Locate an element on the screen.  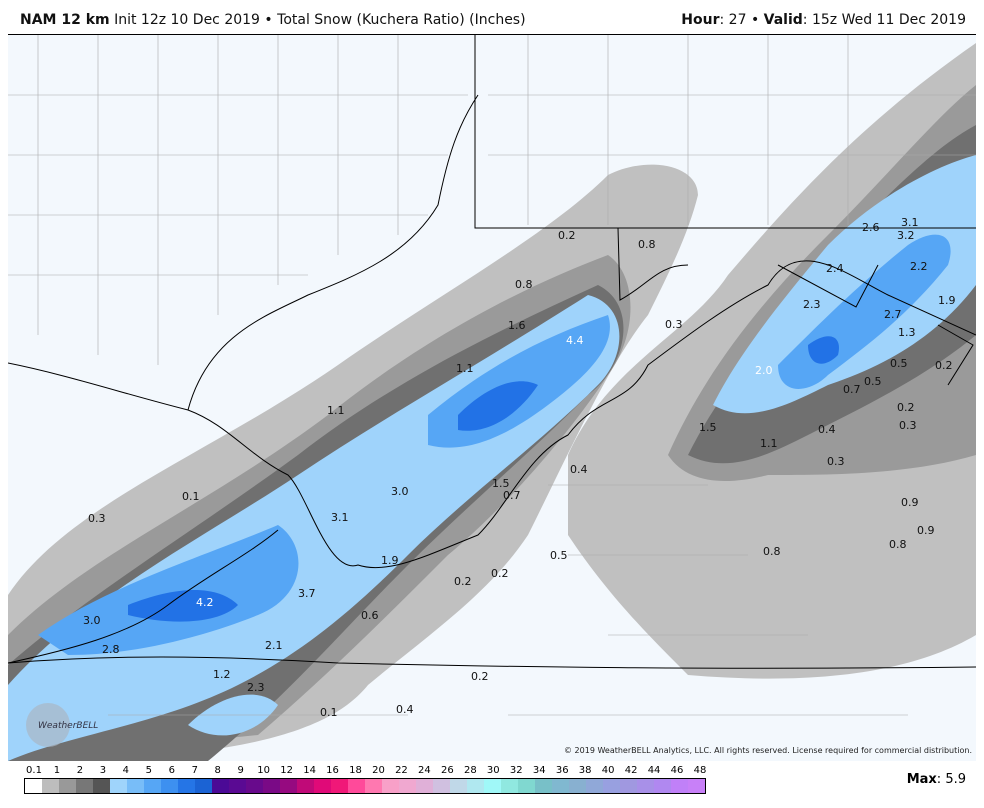
snow-amount-label: 2.1 is located at coordinates (274, 645).